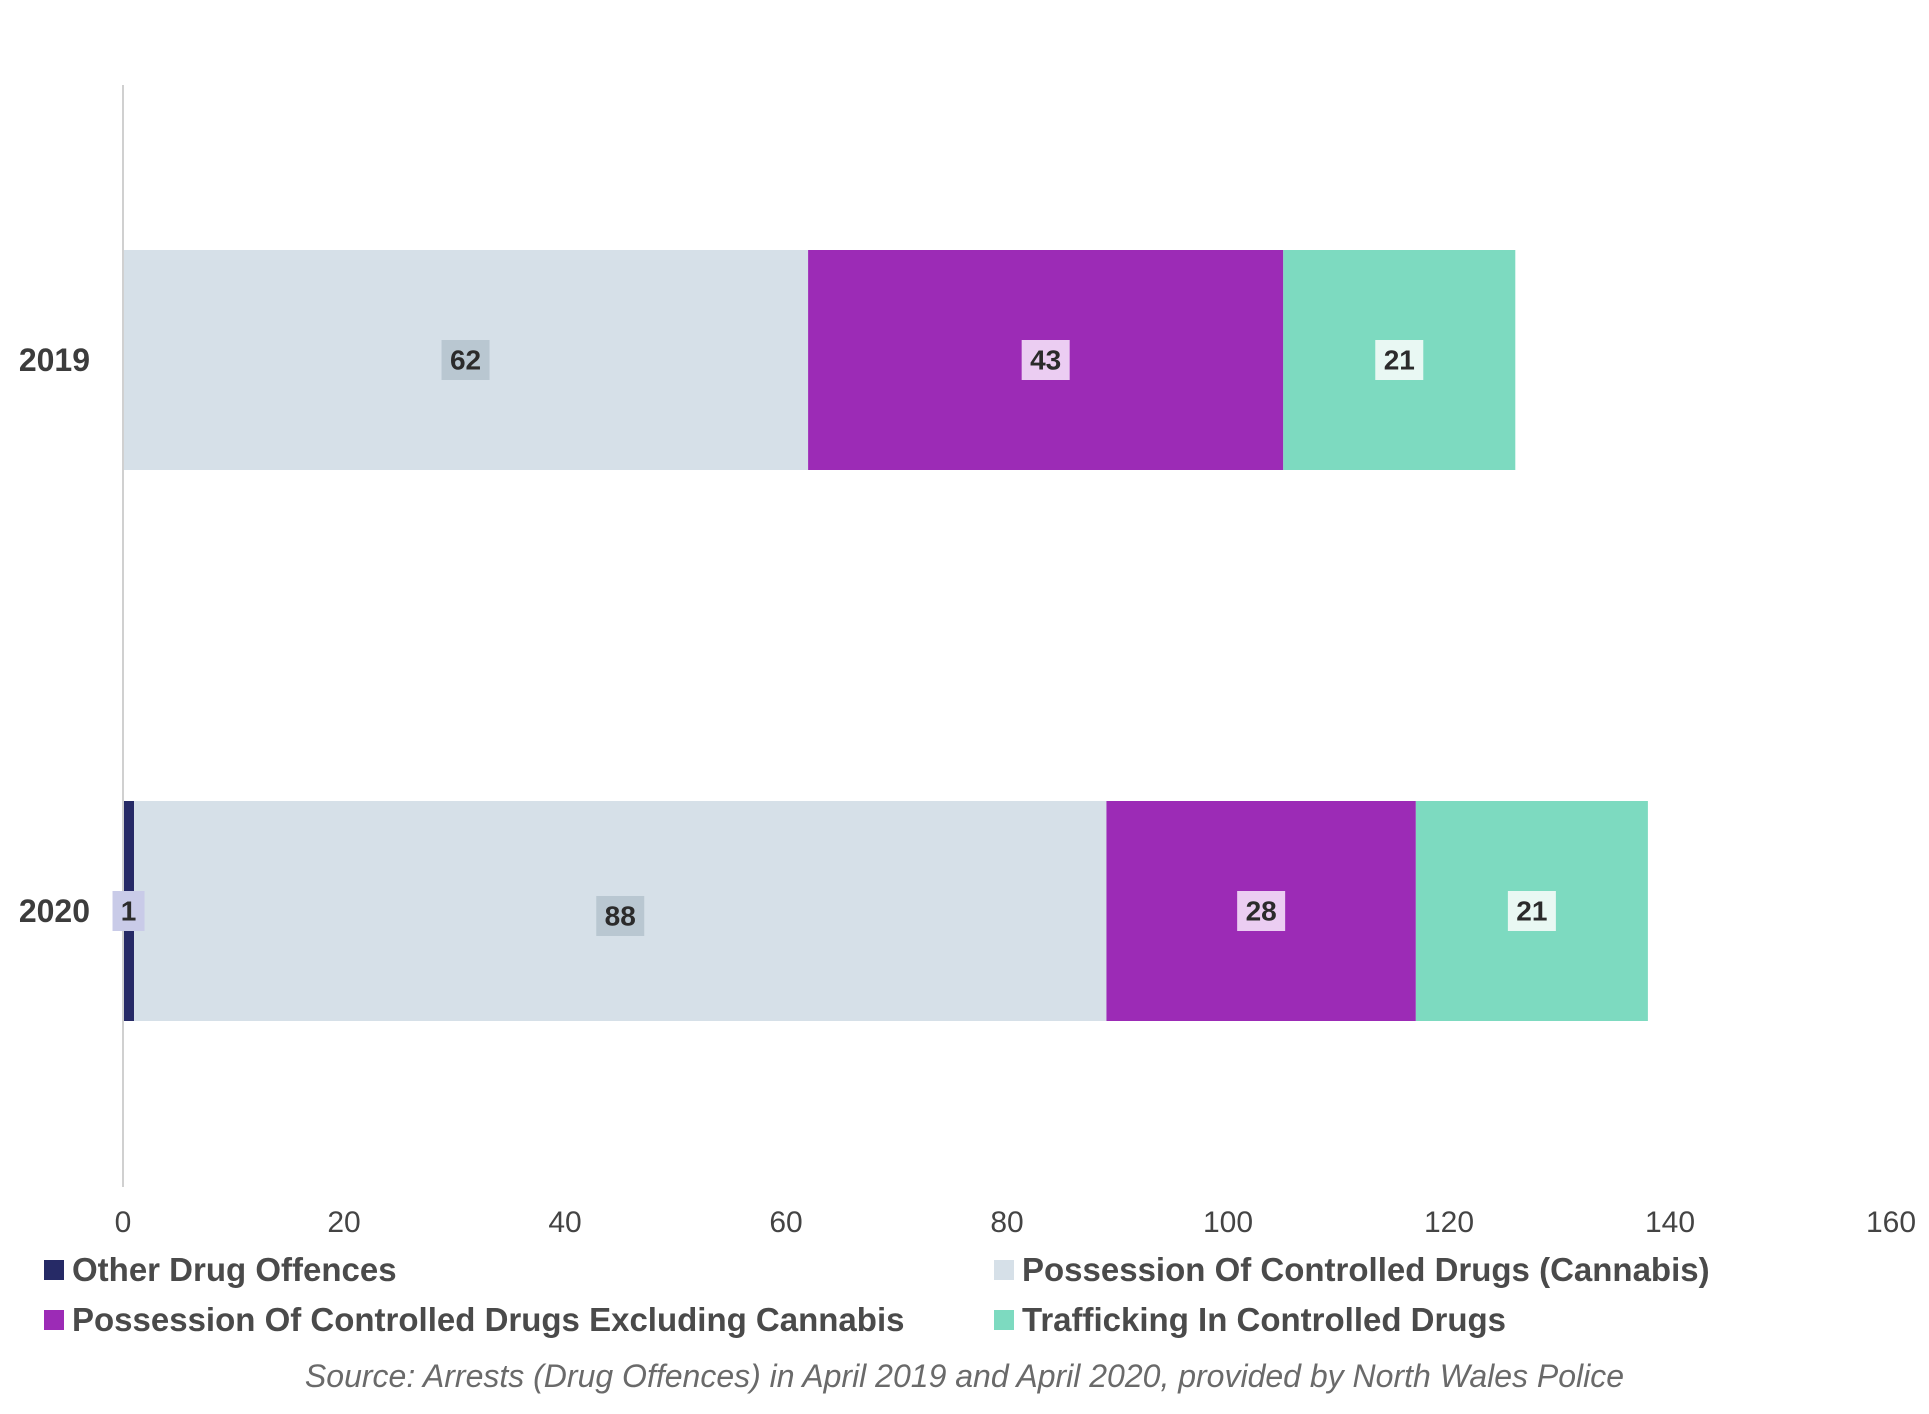 This screenshot has width=1929, height=1414. I want to click on x-tick-label-20: 20, so click(343, 1222).